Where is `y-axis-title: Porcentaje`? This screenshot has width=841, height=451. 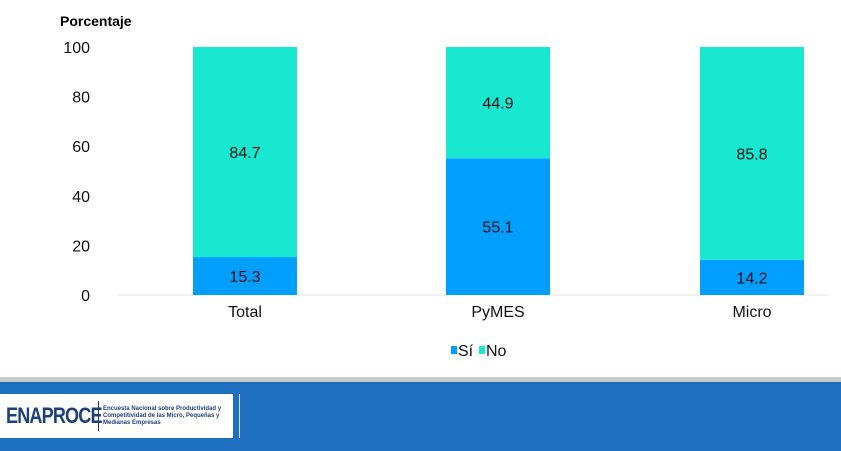
y-axis-title: Porcentaje is located at coordinates (96, 21).